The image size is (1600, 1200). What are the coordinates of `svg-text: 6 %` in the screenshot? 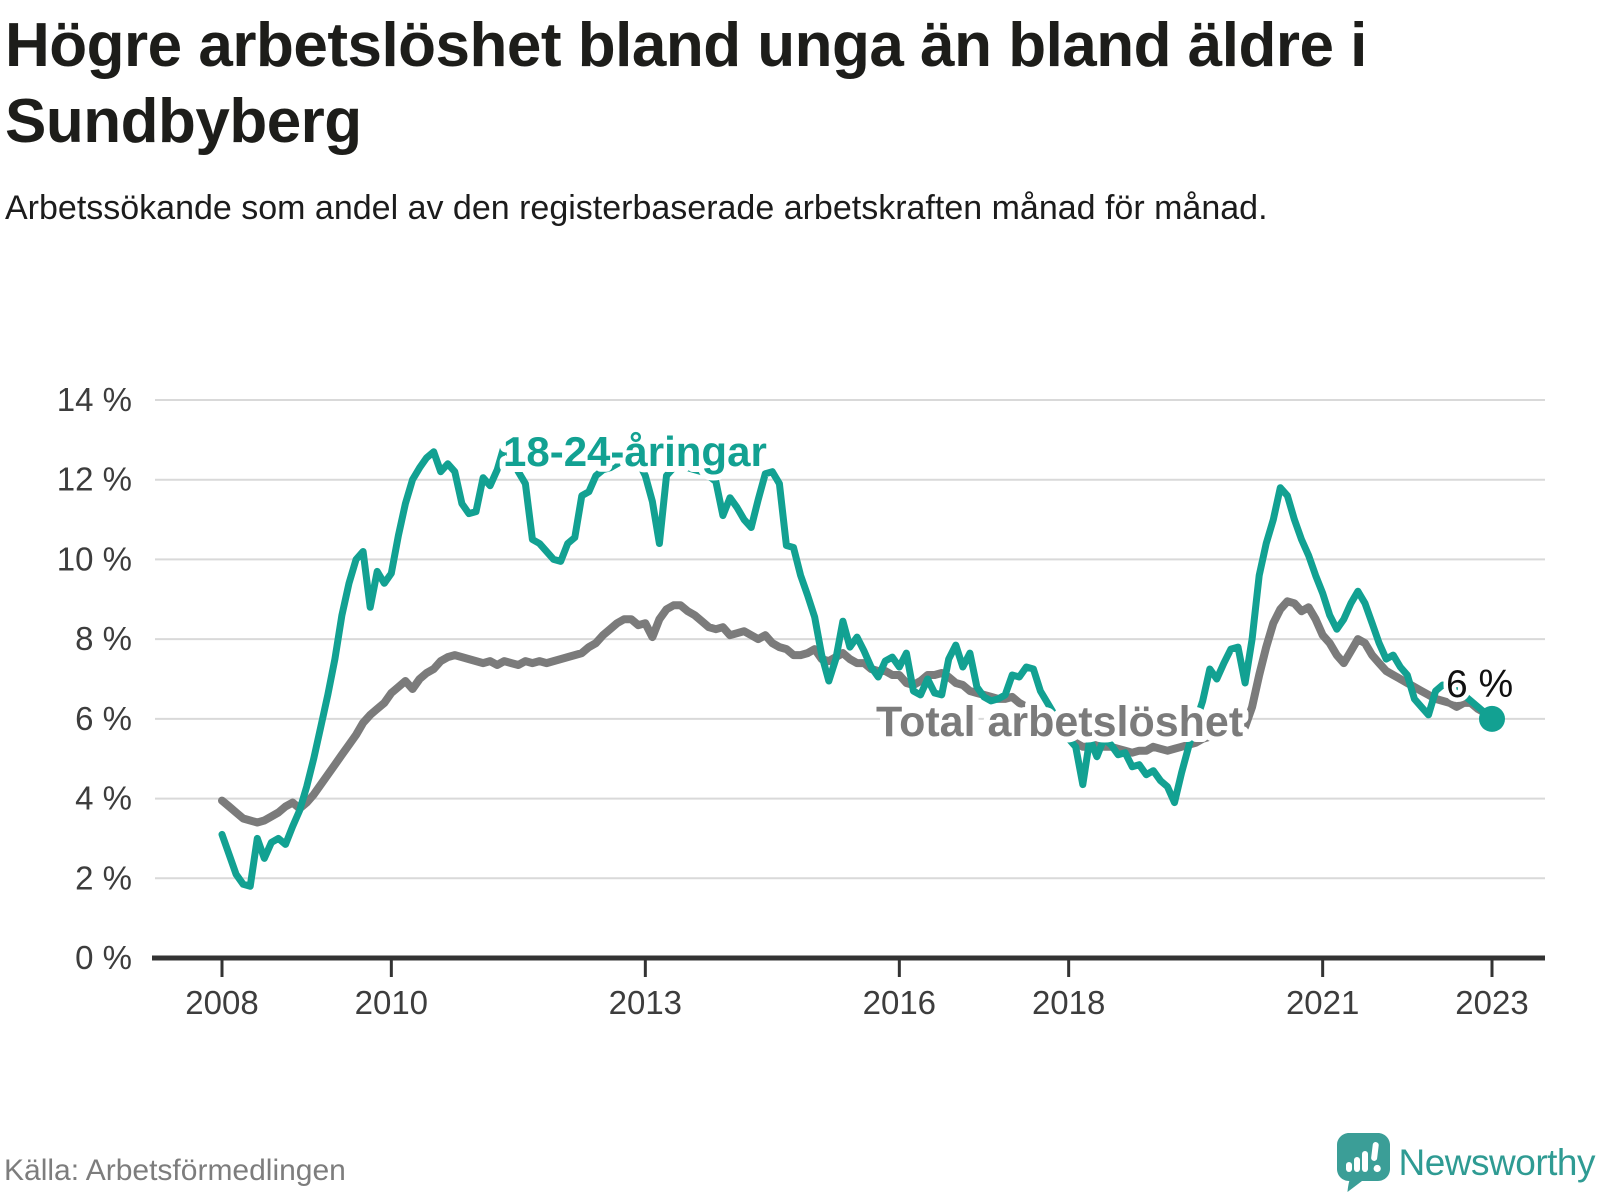 It's located at (103, 718).